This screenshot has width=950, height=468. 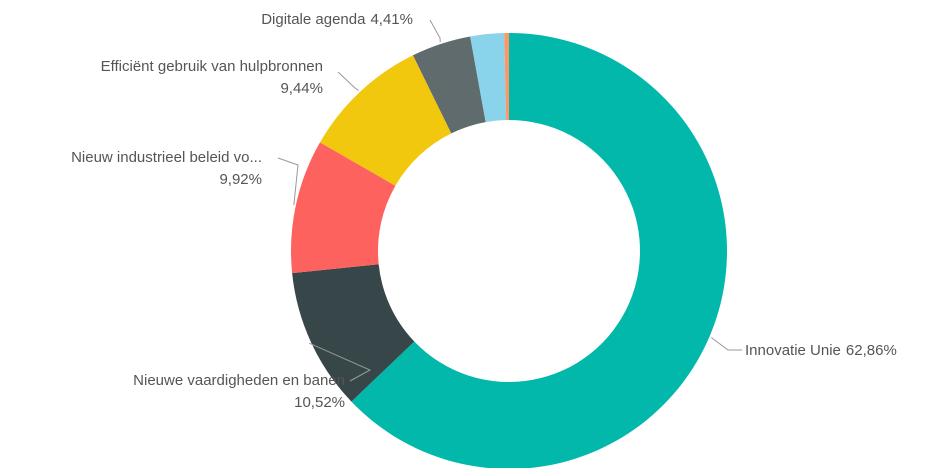 I want to click on data-label: Nieuw industrieel beleid vo... 9,92%, so click(x=166, y=168).